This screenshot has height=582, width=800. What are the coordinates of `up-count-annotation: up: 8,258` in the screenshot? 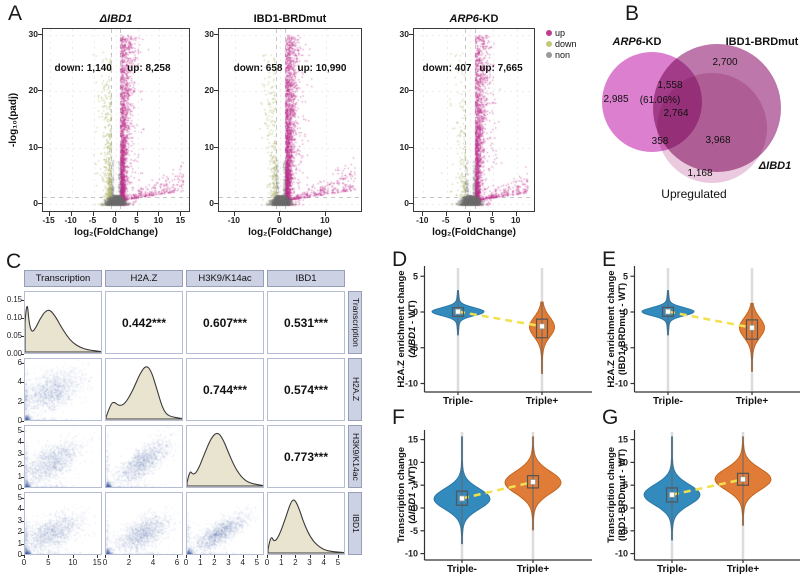 It's located at (149, 68).